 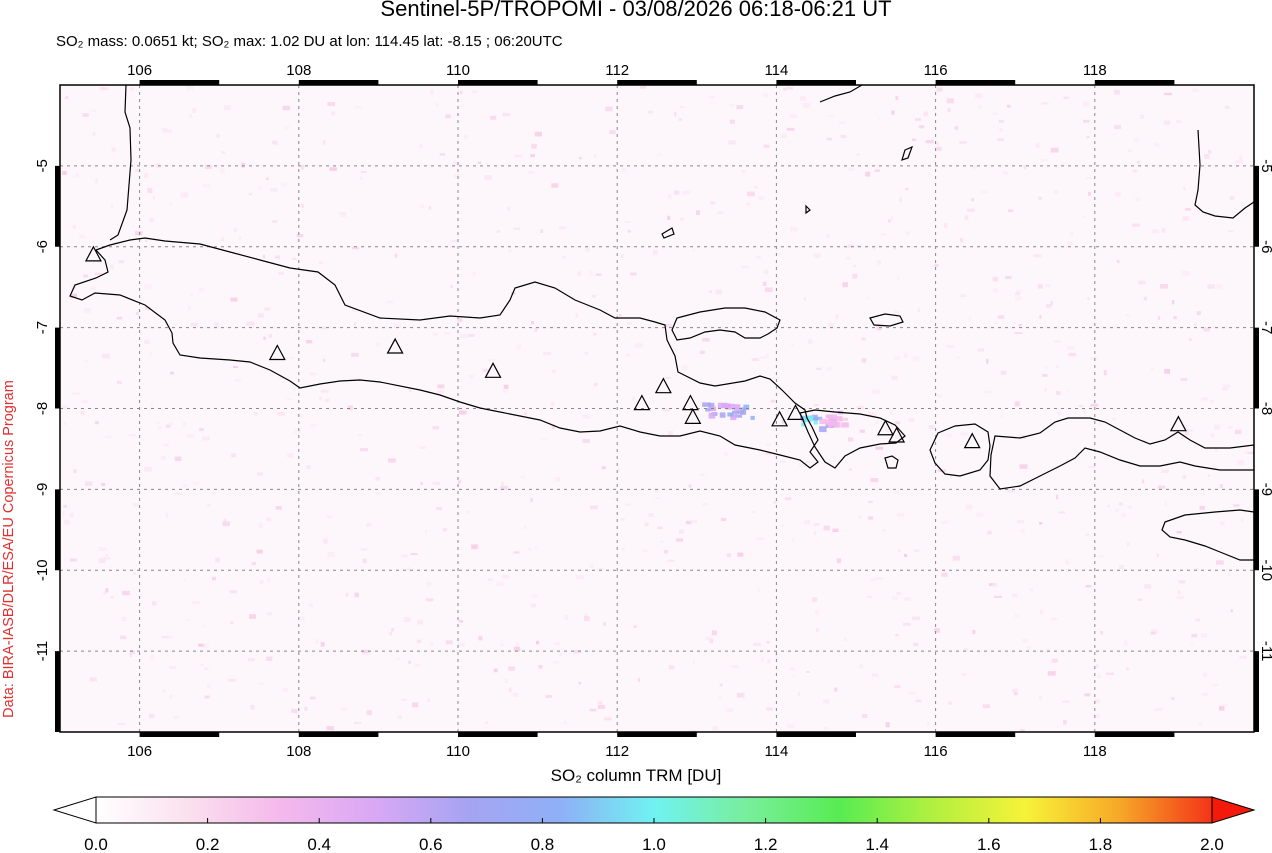 What do you see at coordinates (395, 345) in the screenshot?
I see `volcano-marker` at bounding box center [395, 345].